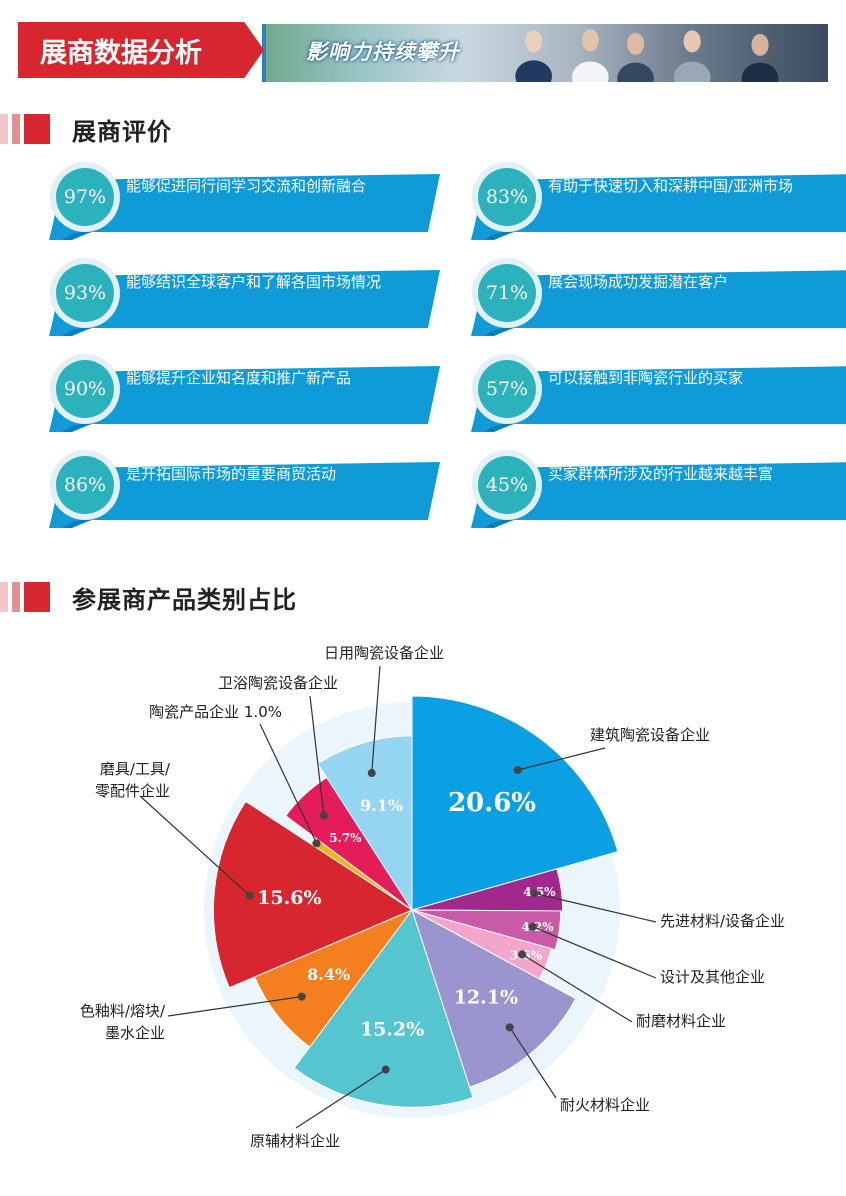 Image resolution: width=846 pixels, height=1196 pixels. What do you see at coordinates (254, 282) in the screenshot?
I see `evaluation-text: 能够结识全球客户和了解各国市场情况` at bounding box center [254, 282].